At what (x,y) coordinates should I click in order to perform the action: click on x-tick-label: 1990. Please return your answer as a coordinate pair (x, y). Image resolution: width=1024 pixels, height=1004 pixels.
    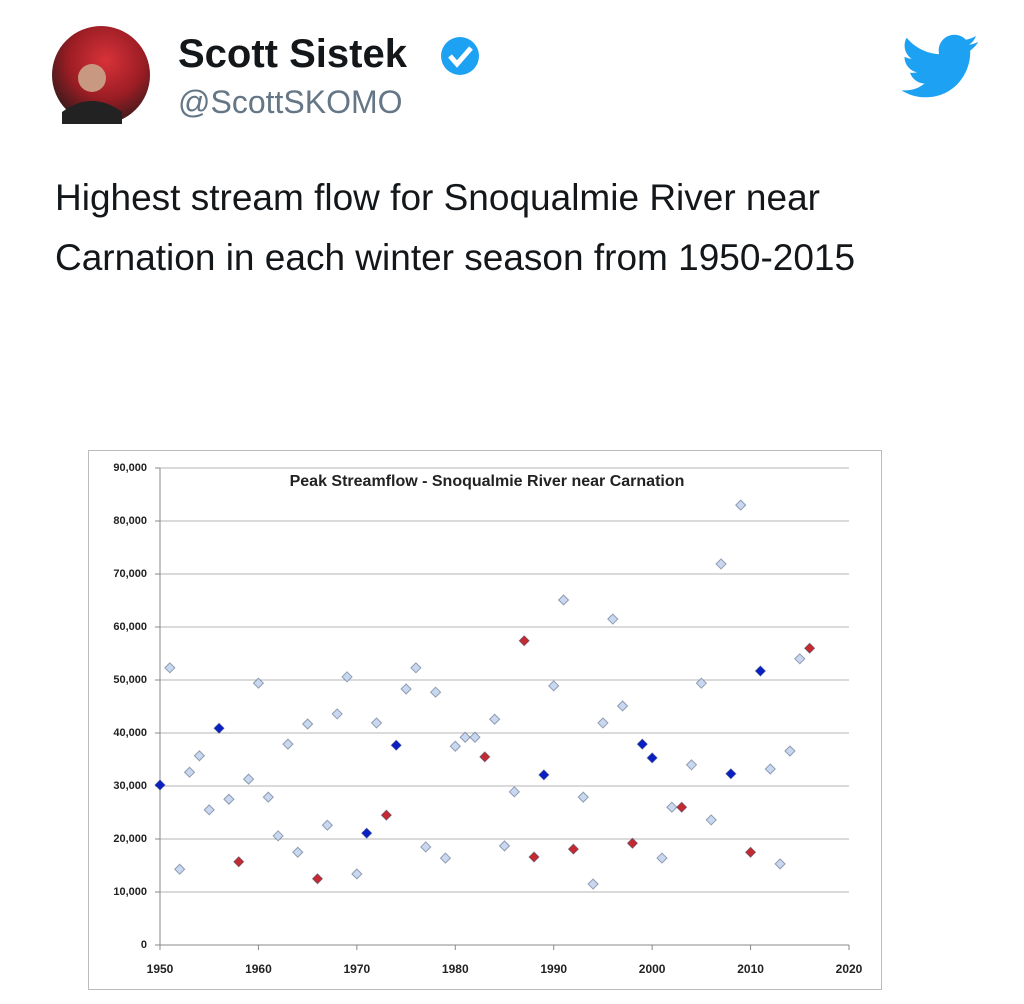
    Looking at the image, I should click on (553, 969).